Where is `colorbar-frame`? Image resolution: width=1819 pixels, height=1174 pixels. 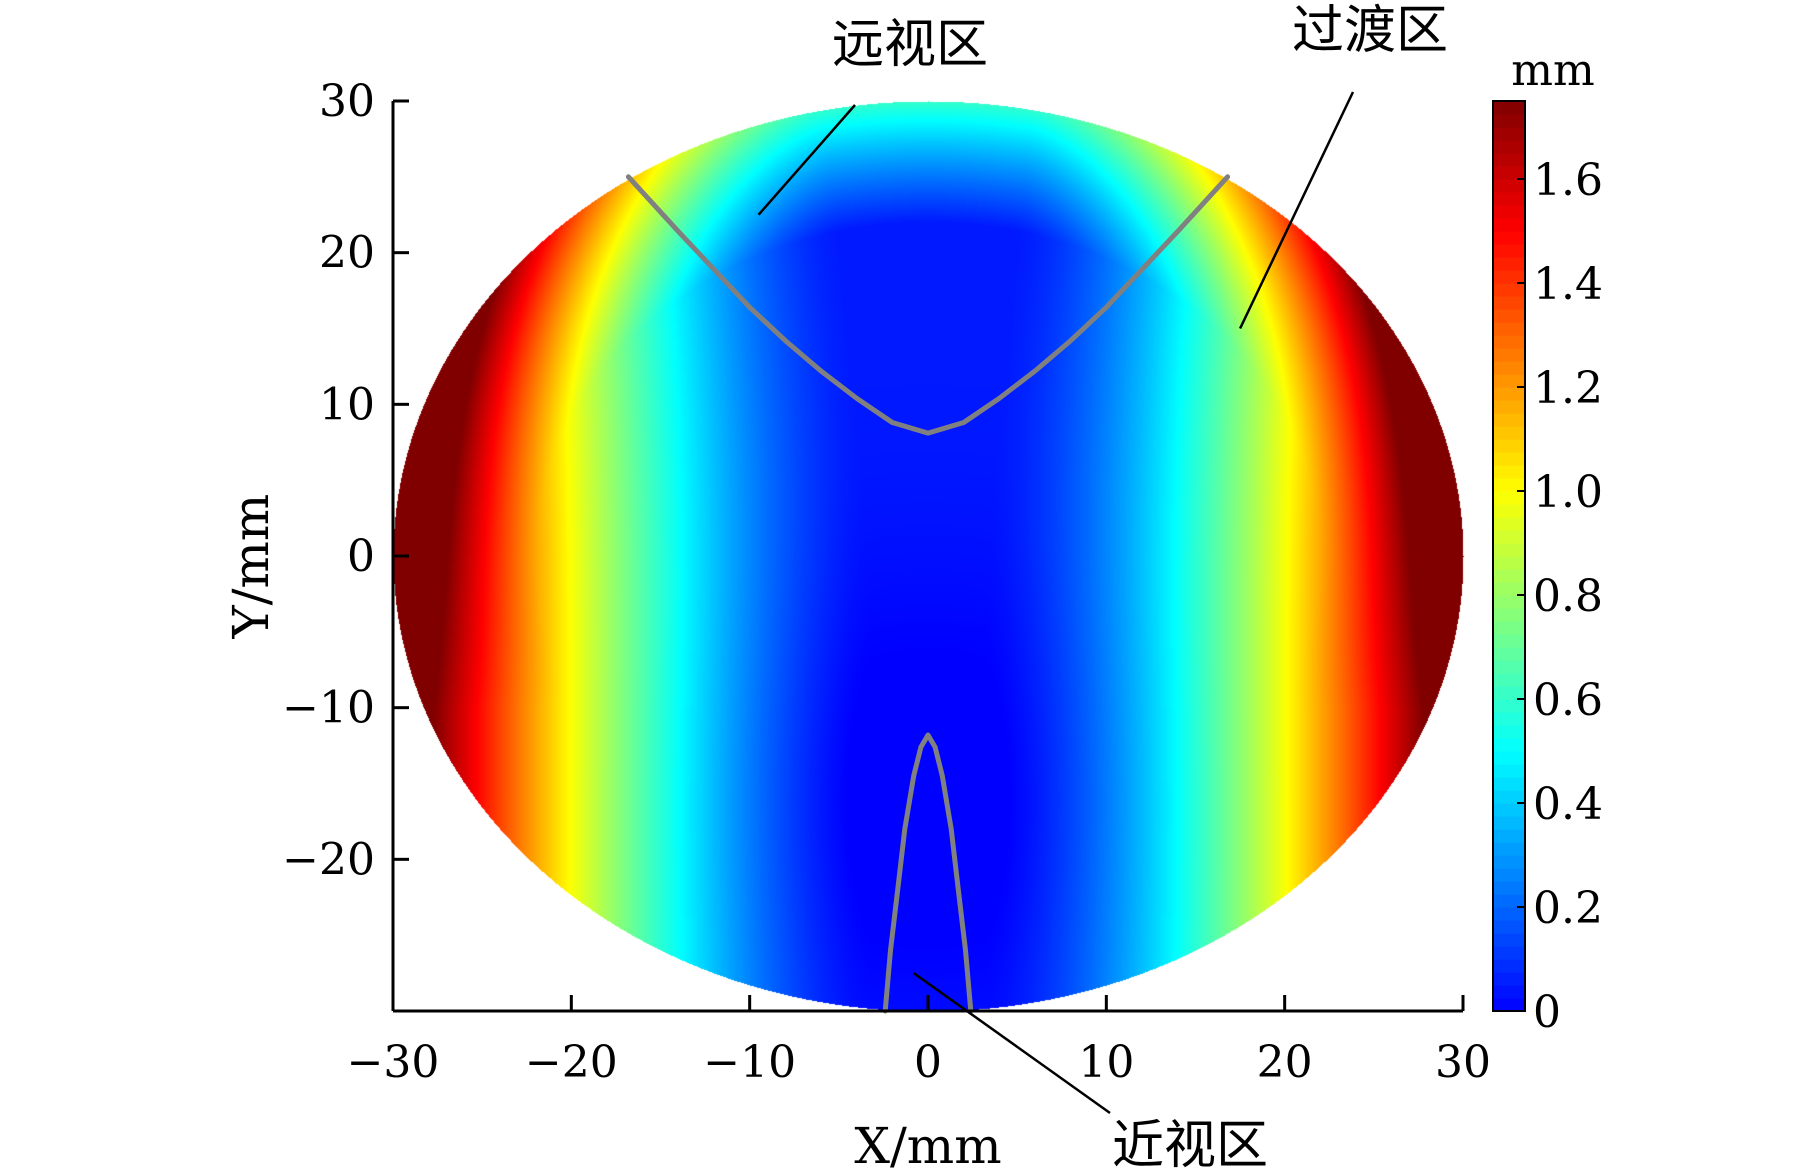 colorbar-frame is located at coordinates (1509, 556).